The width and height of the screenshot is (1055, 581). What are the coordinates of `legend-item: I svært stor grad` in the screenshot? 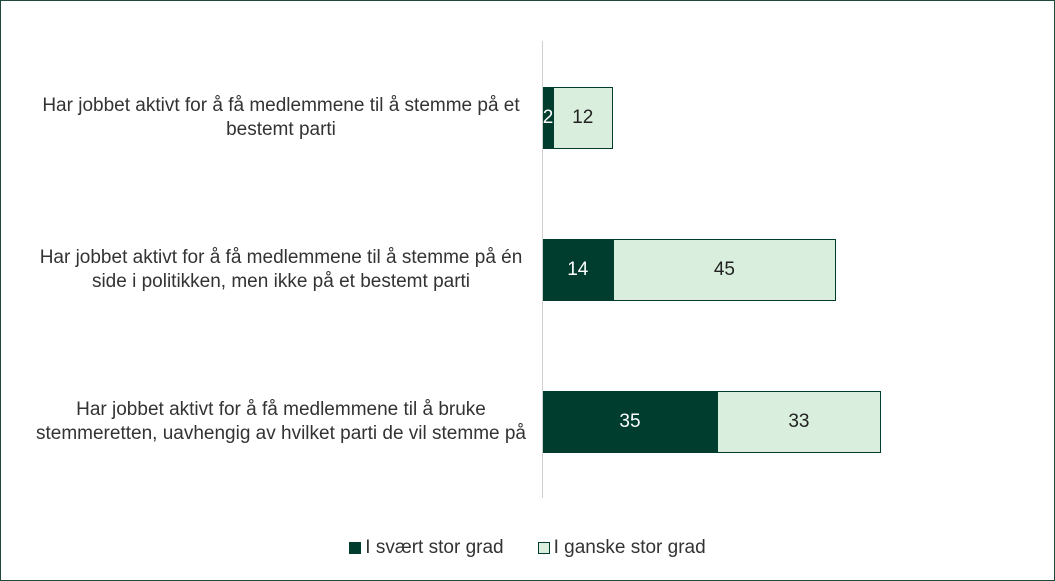 It's located at (426, 548).